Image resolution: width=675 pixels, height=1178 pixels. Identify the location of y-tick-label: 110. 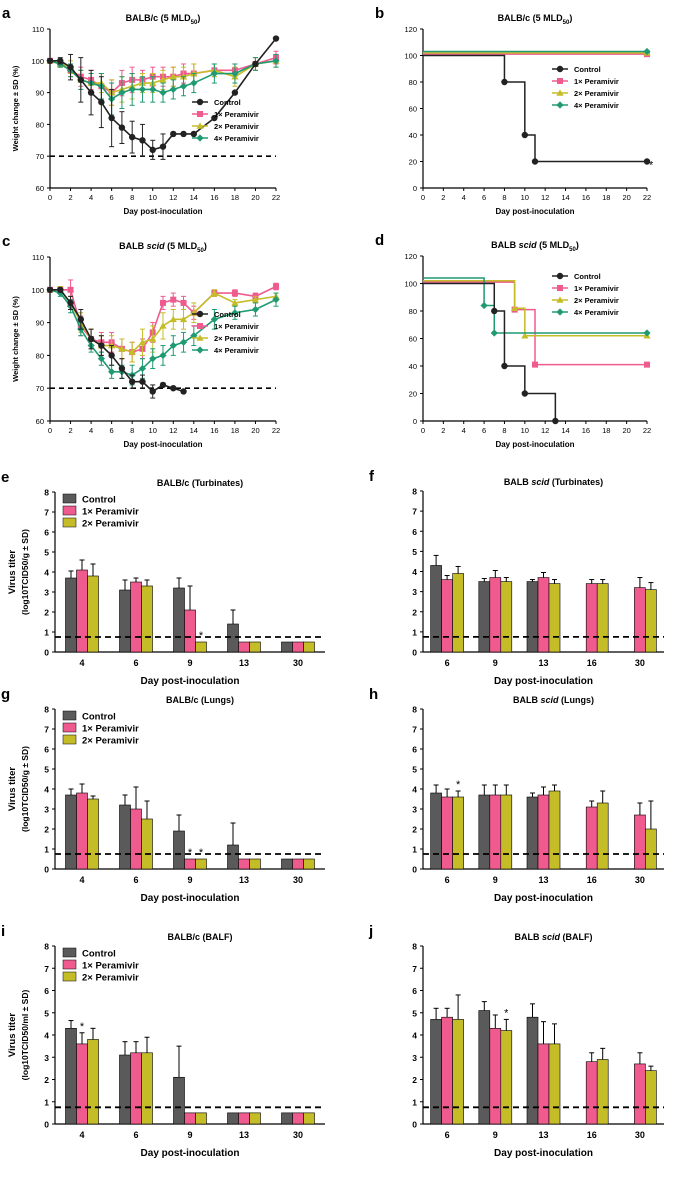
(38, 29).